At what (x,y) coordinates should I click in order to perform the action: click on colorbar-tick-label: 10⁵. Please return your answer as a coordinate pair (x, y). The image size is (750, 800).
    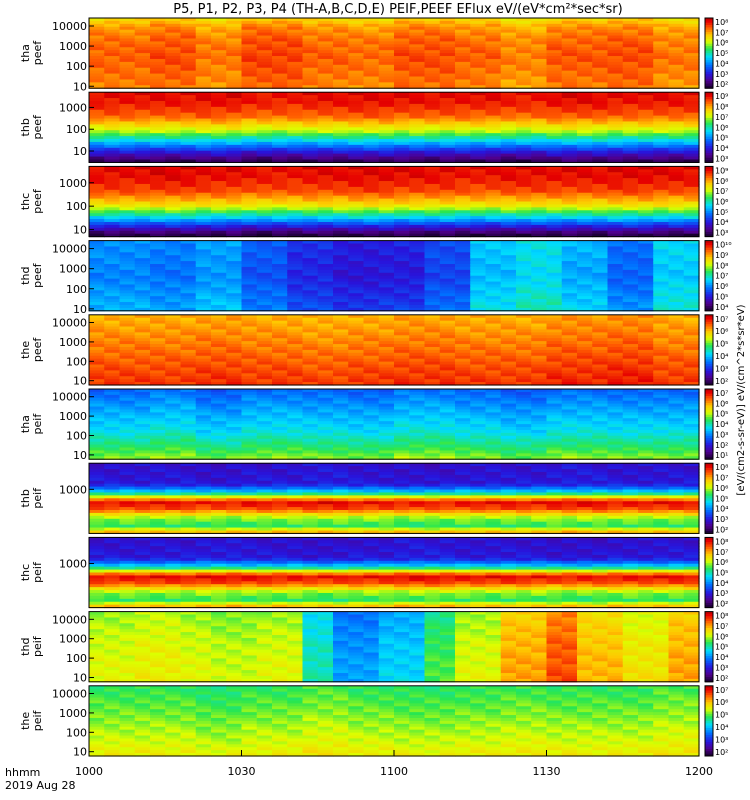
    Looking at the image, I should click on (721, 212).